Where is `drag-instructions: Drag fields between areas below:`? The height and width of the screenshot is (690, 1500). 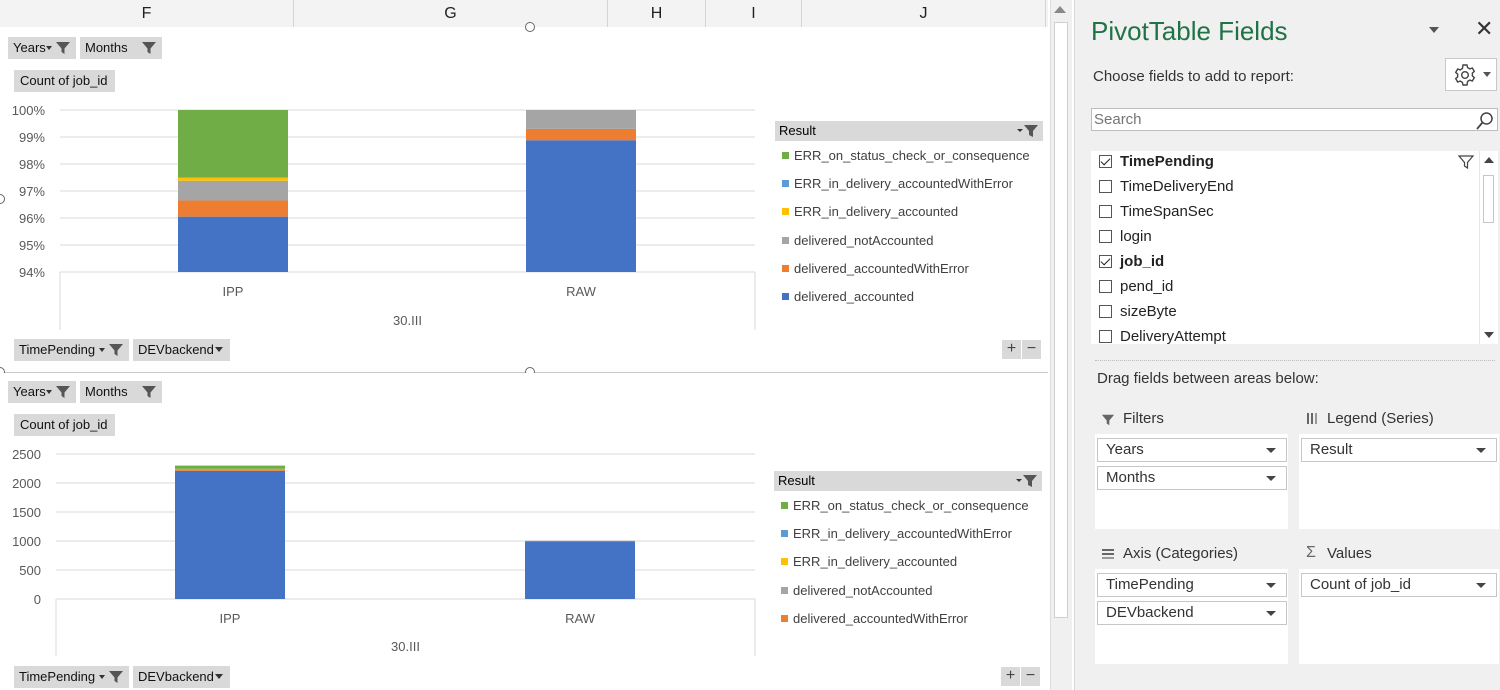 drag-instructions: Drag fields between areas below: is located at coordinates (1208, 378).